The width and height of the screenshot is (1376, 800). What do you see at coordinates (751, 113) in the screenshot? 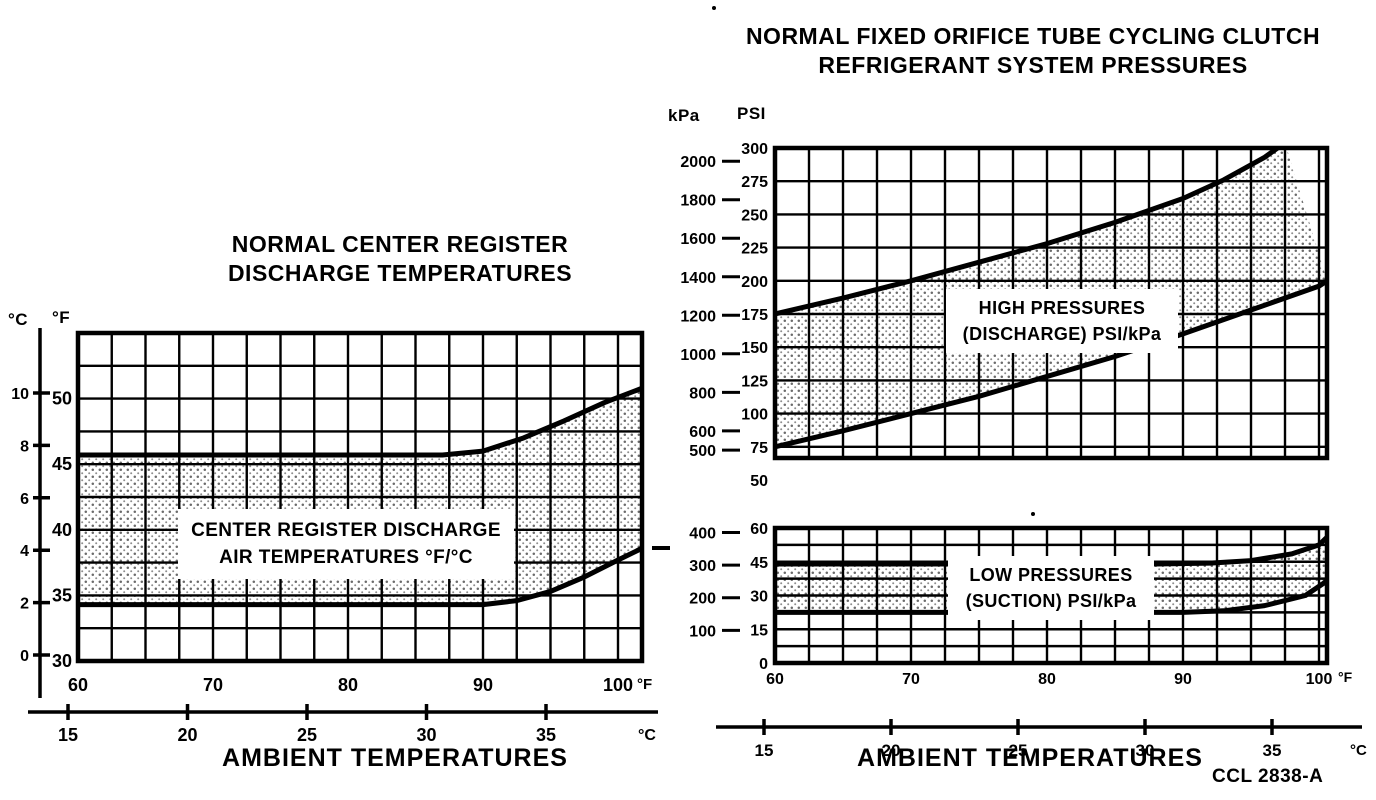
I see `right-yaxis-psi-unit: PSI` at bounding box center [751, 113].